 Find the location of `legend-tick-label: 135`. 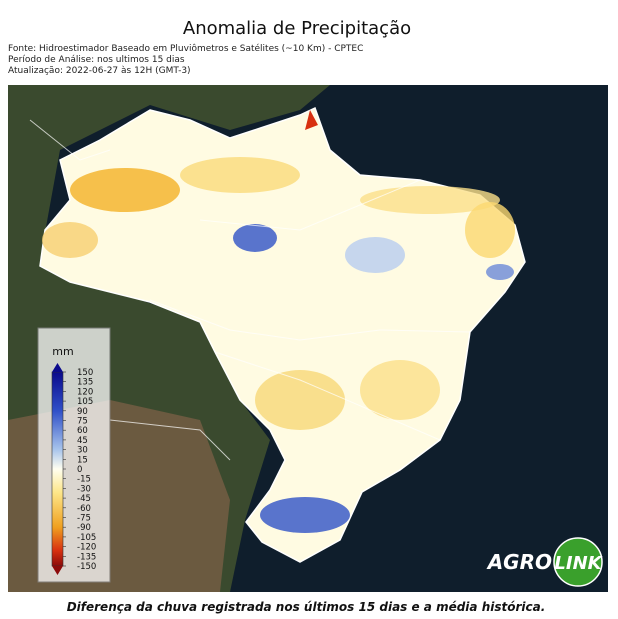

legend-tick-label: 135 is located at coordinates (85, 383).